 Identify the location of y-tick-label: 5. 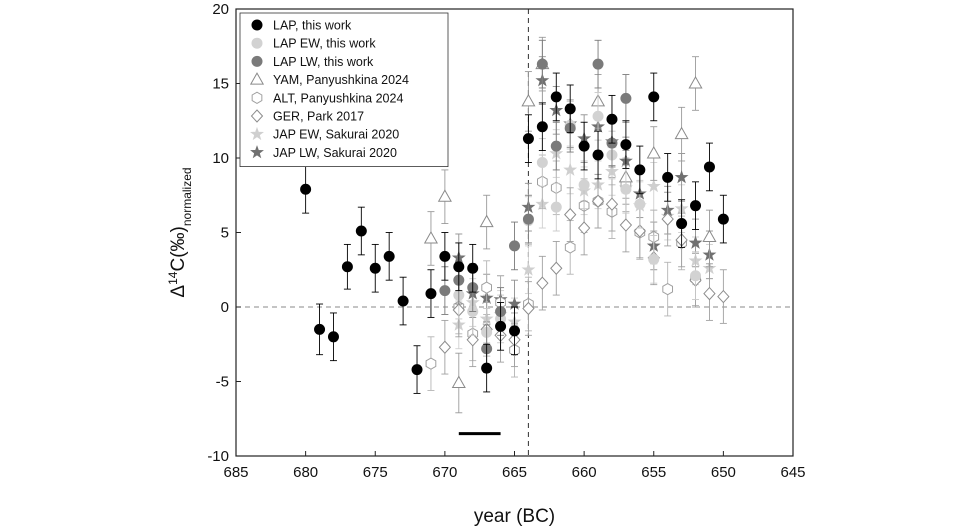
(225, 233).